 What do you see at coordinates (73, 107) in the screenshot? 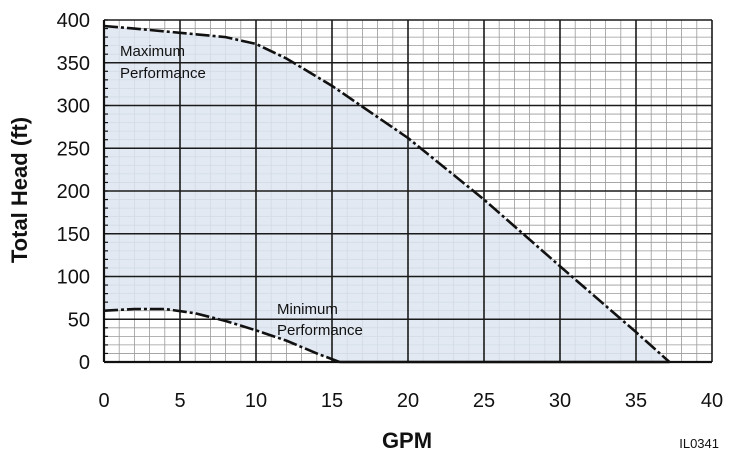
I see `y-tick-label: 300` at bounding box center [73, 107].